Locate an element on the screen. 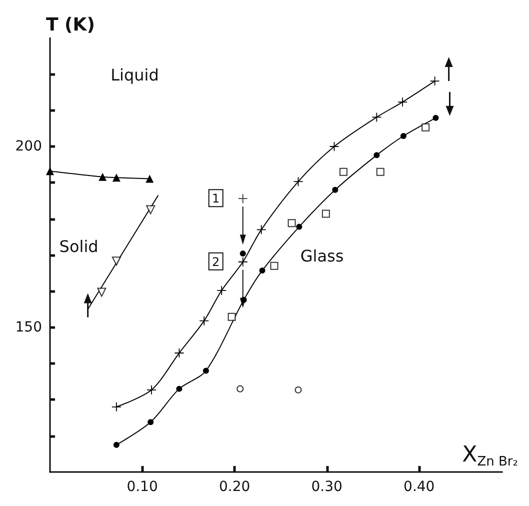 The height and width of the screenshot is (506, 529). annotation: 2 is located at coordinates (216, 261).